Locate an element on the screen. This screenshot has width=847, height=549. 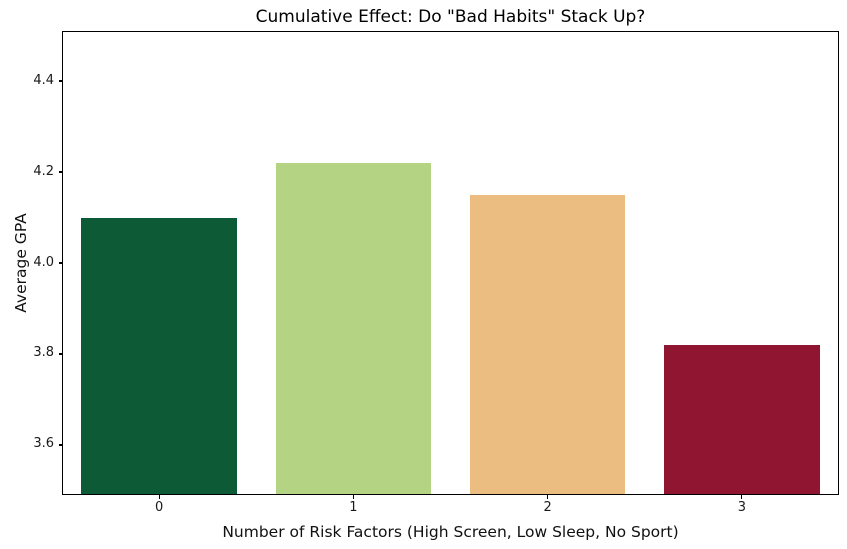
x-tick-label: 0 is located at coordinates (159, 507).